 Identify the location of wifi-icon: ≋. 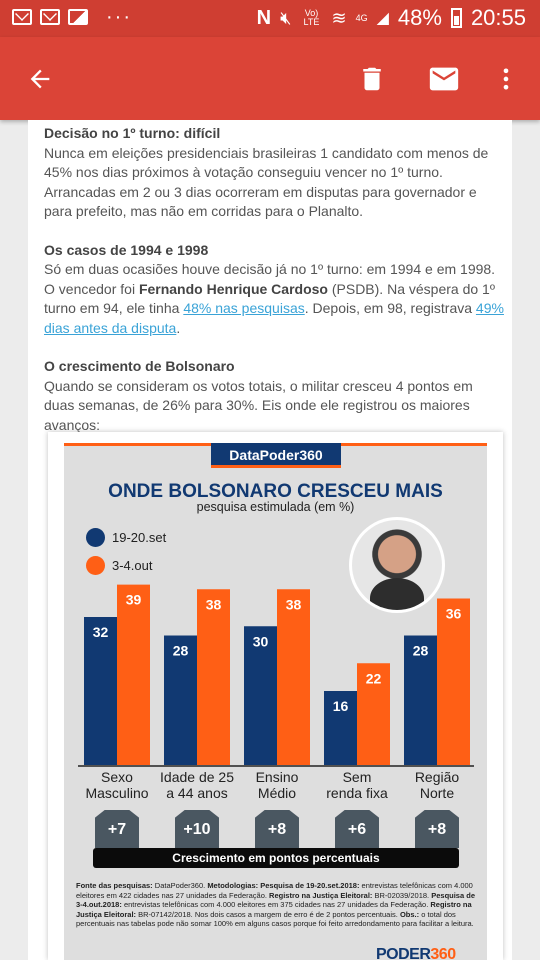
(339, 17).